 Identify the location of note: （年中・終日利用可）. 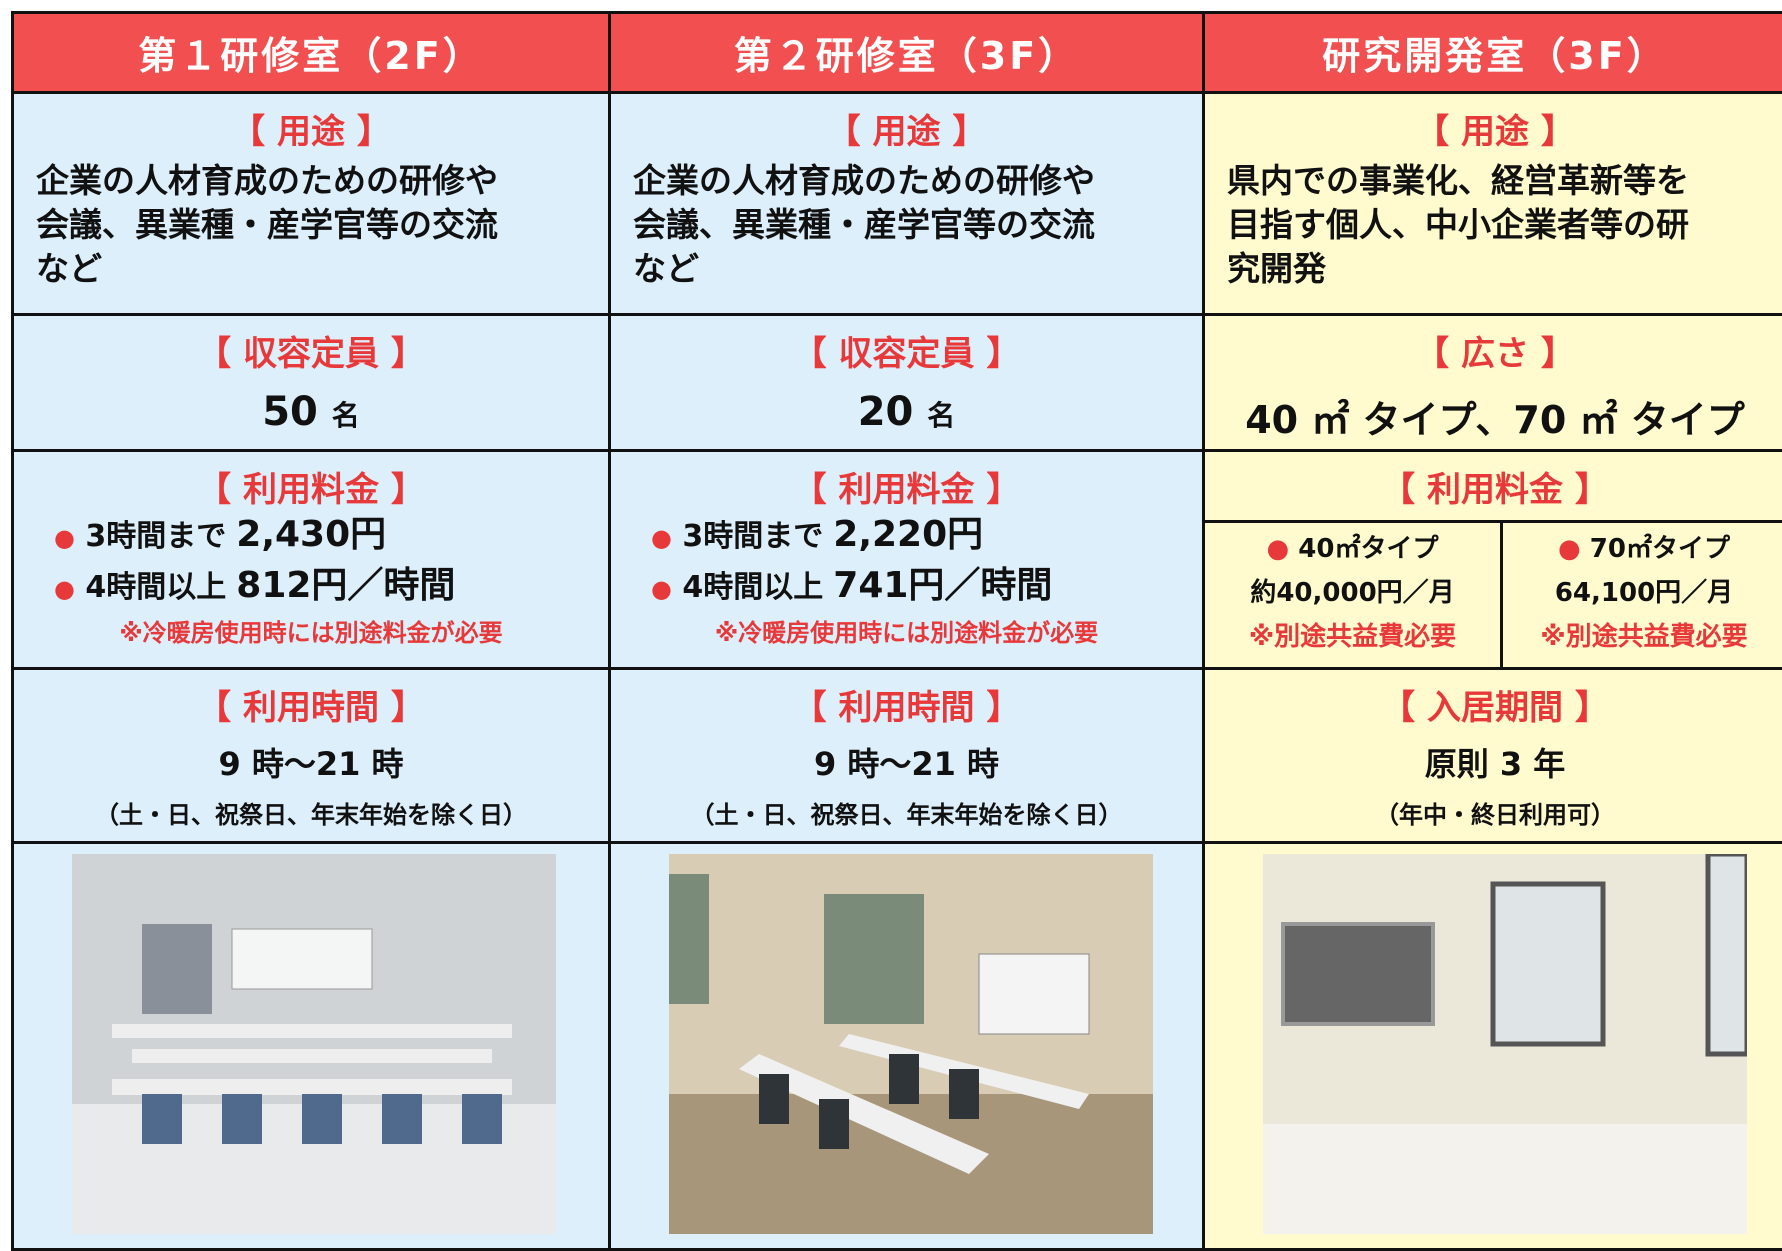
(1495, 815).